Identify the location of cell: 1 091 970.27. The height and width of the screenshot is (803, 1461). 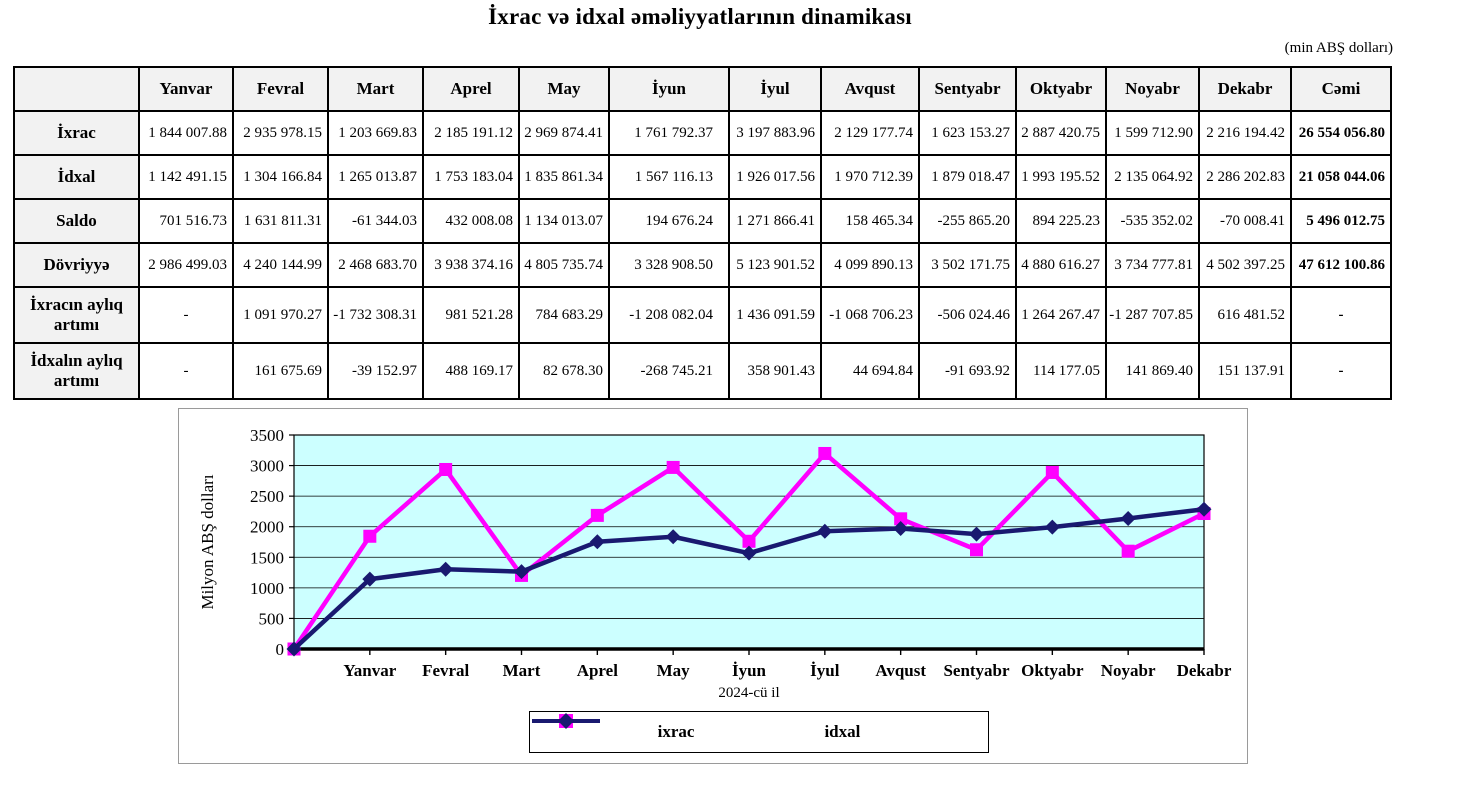
(280, 315).